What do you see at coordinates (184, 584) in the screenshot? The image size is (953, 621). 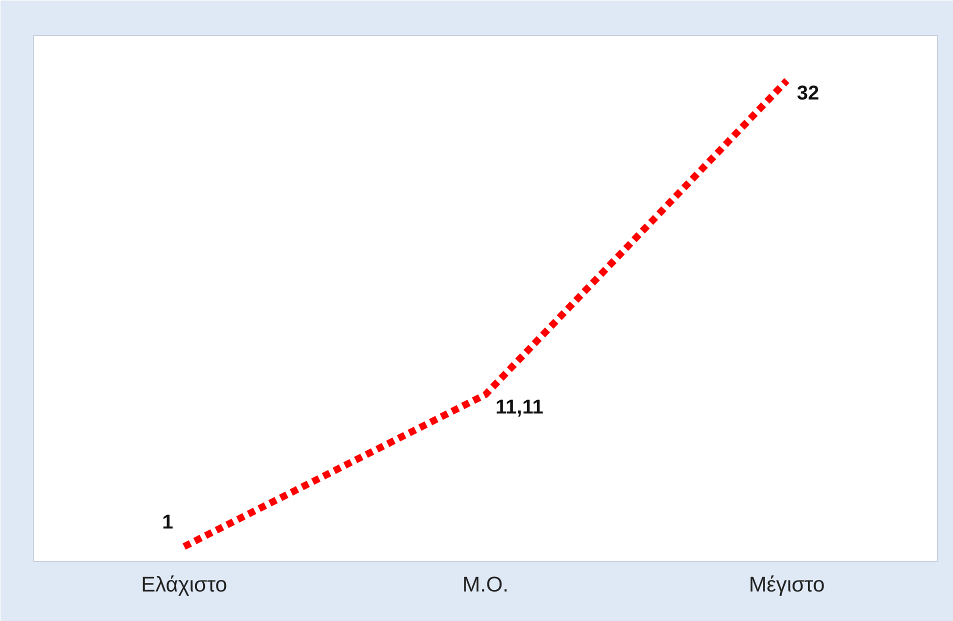 I see `x-tick-label: Ελάχιστο` at bounding box center [184, 584].